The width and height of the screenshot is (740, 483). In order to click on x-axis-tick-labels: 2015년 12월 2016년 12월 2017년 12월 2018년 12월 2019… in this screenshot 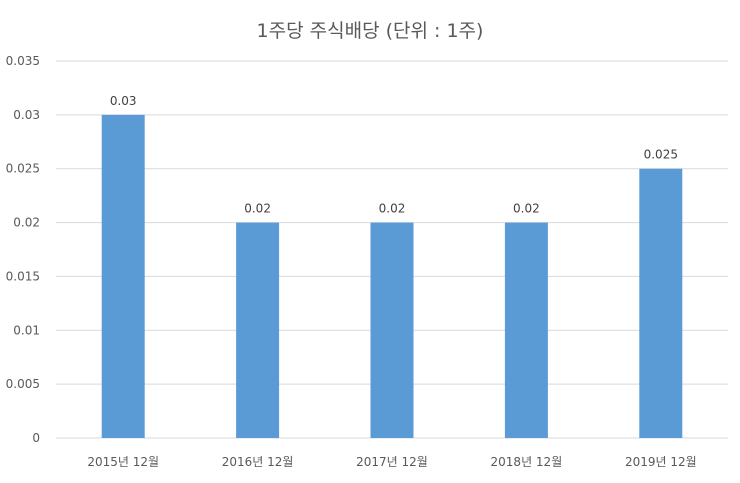, I will do `click(391, 462)`.